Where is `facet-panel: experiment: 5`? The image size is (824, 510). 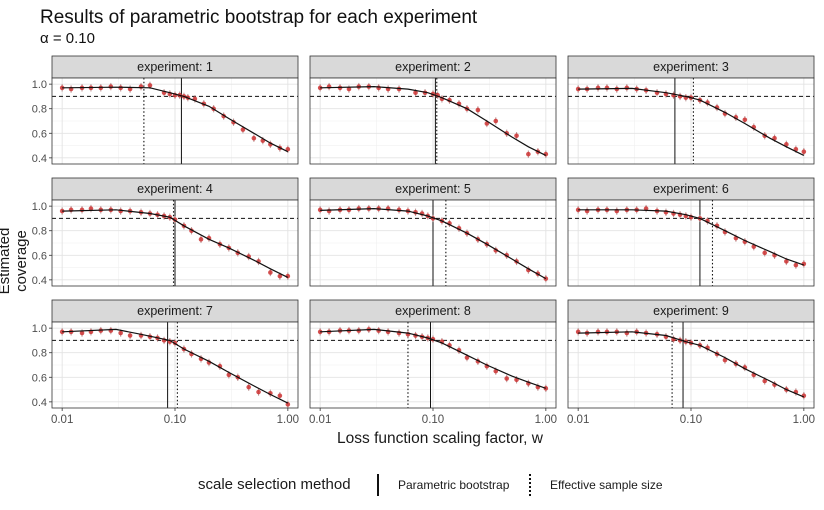
facet-panel: experiment: 5 is located at coordinates (433, 232).